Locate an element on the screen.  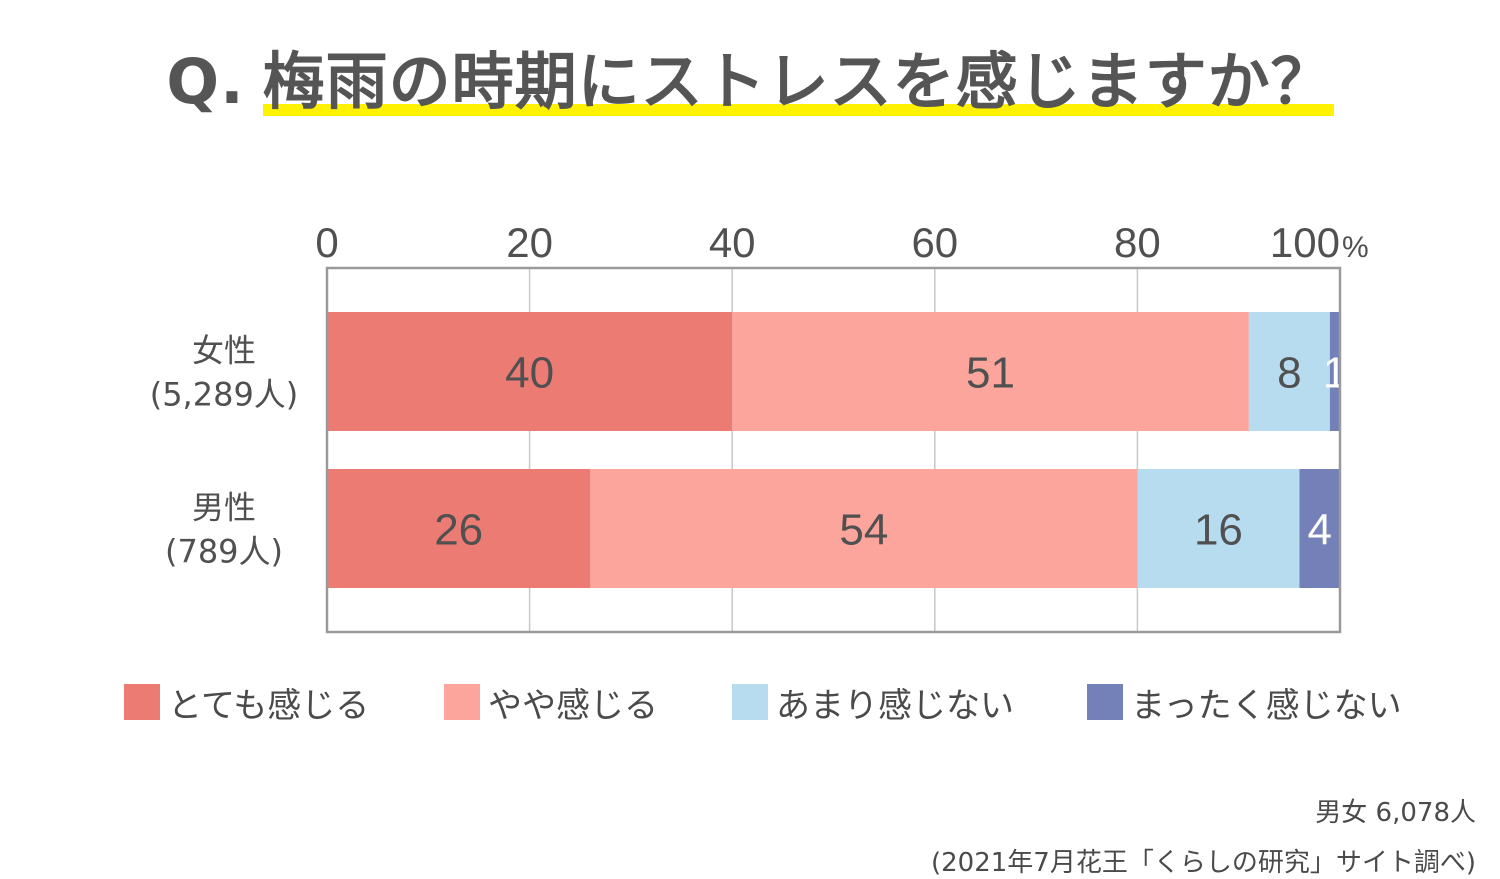
category-label: 女性 is located at coordinates (224, 351).